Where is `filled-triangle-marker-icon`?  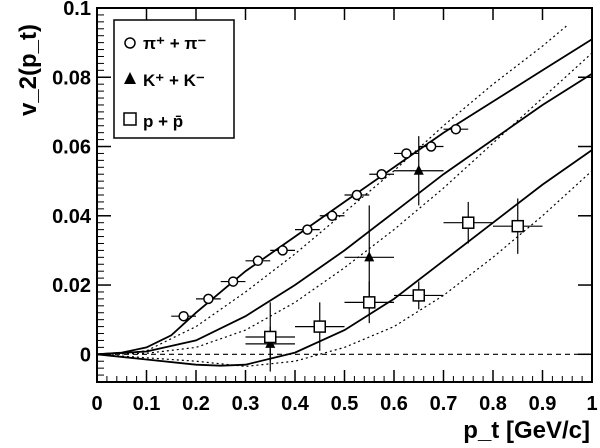
filled-triangle-marker-icon is located at coordinates (130, 78).